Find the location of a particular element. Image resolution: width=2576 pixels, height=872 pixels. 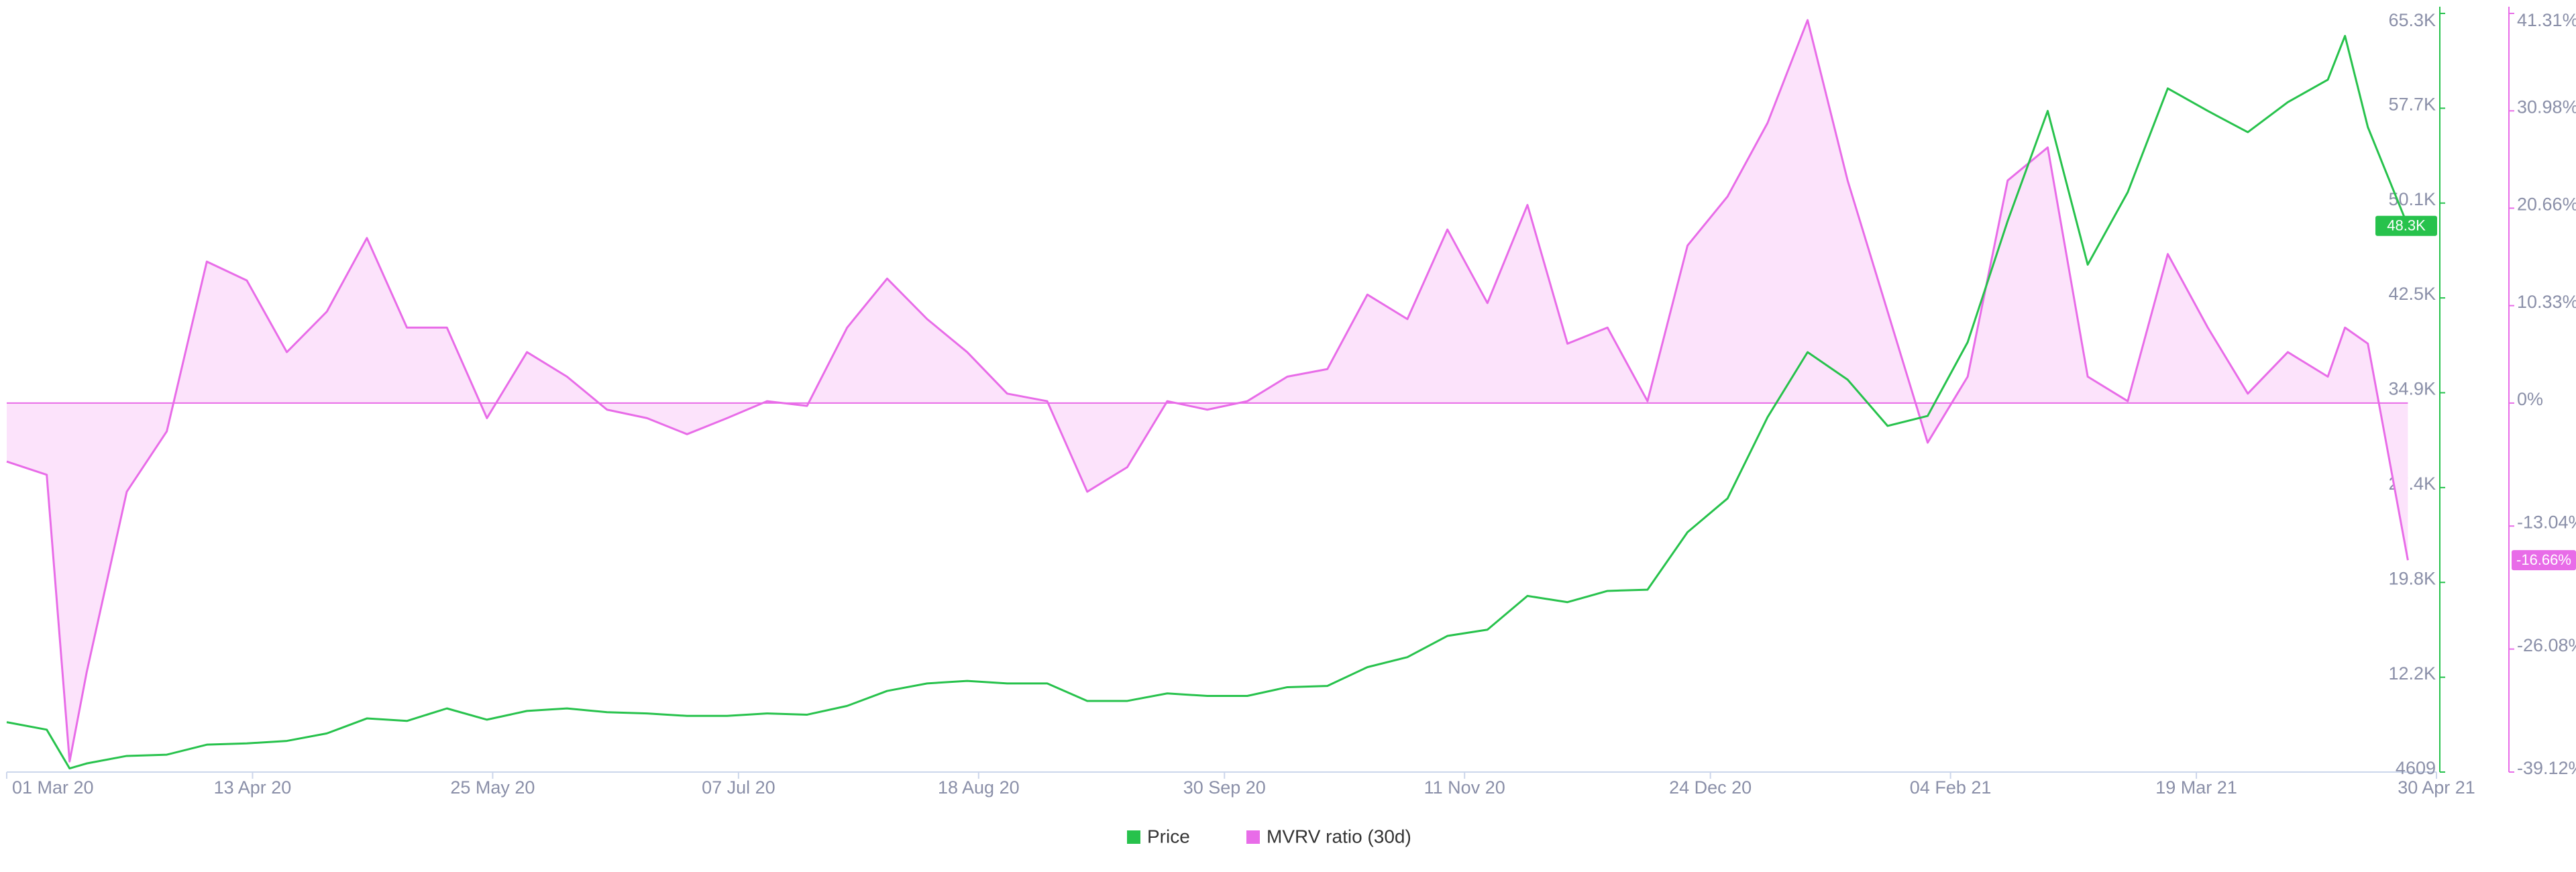

y-tick-label: 19.8K is located at coordinates (2412, 578).